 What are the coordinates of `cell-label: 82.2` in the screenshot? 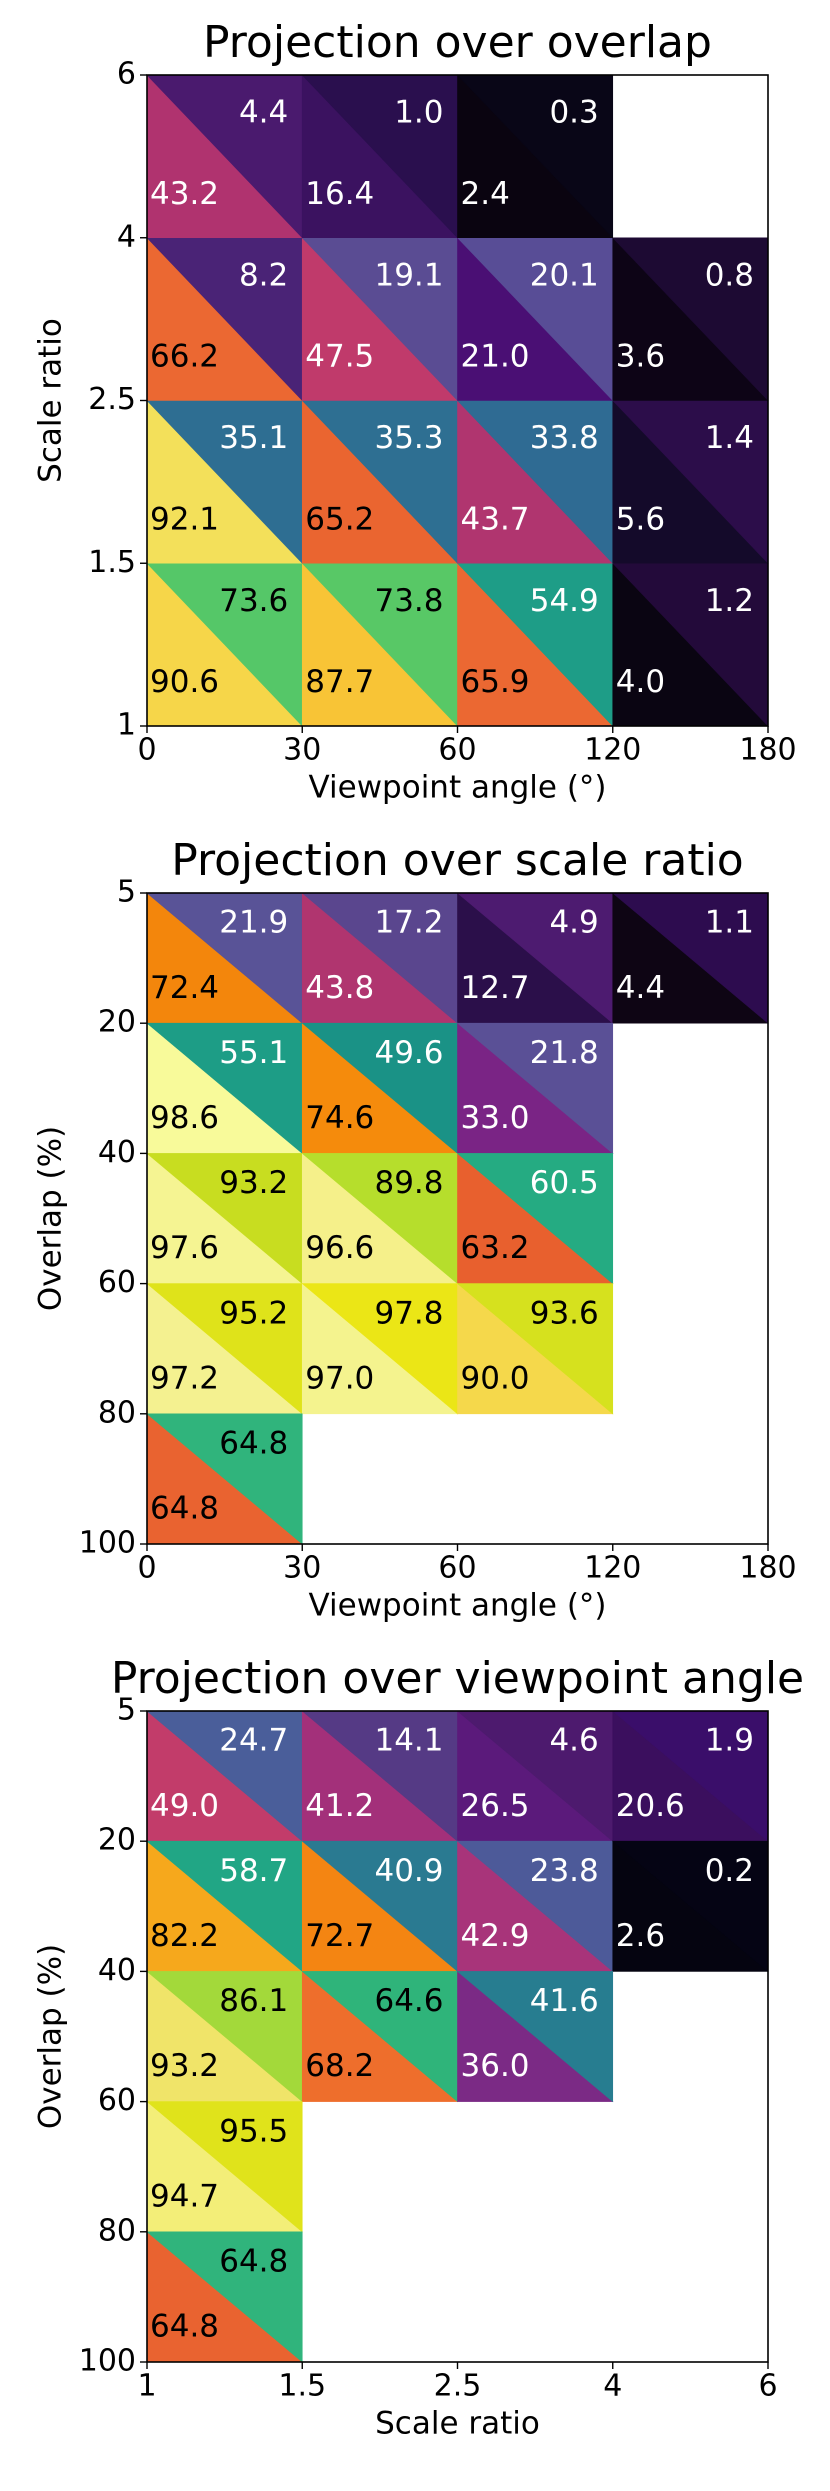 It's located at (184, 1936).